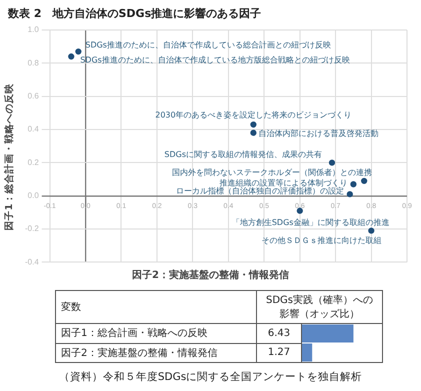 The height and width of the screenshot is (391, 421). Describe the element at coordinates (134, 334) in the screenshot. I see `category-label: 因子1：総合計画・戦略への反映` at that location.